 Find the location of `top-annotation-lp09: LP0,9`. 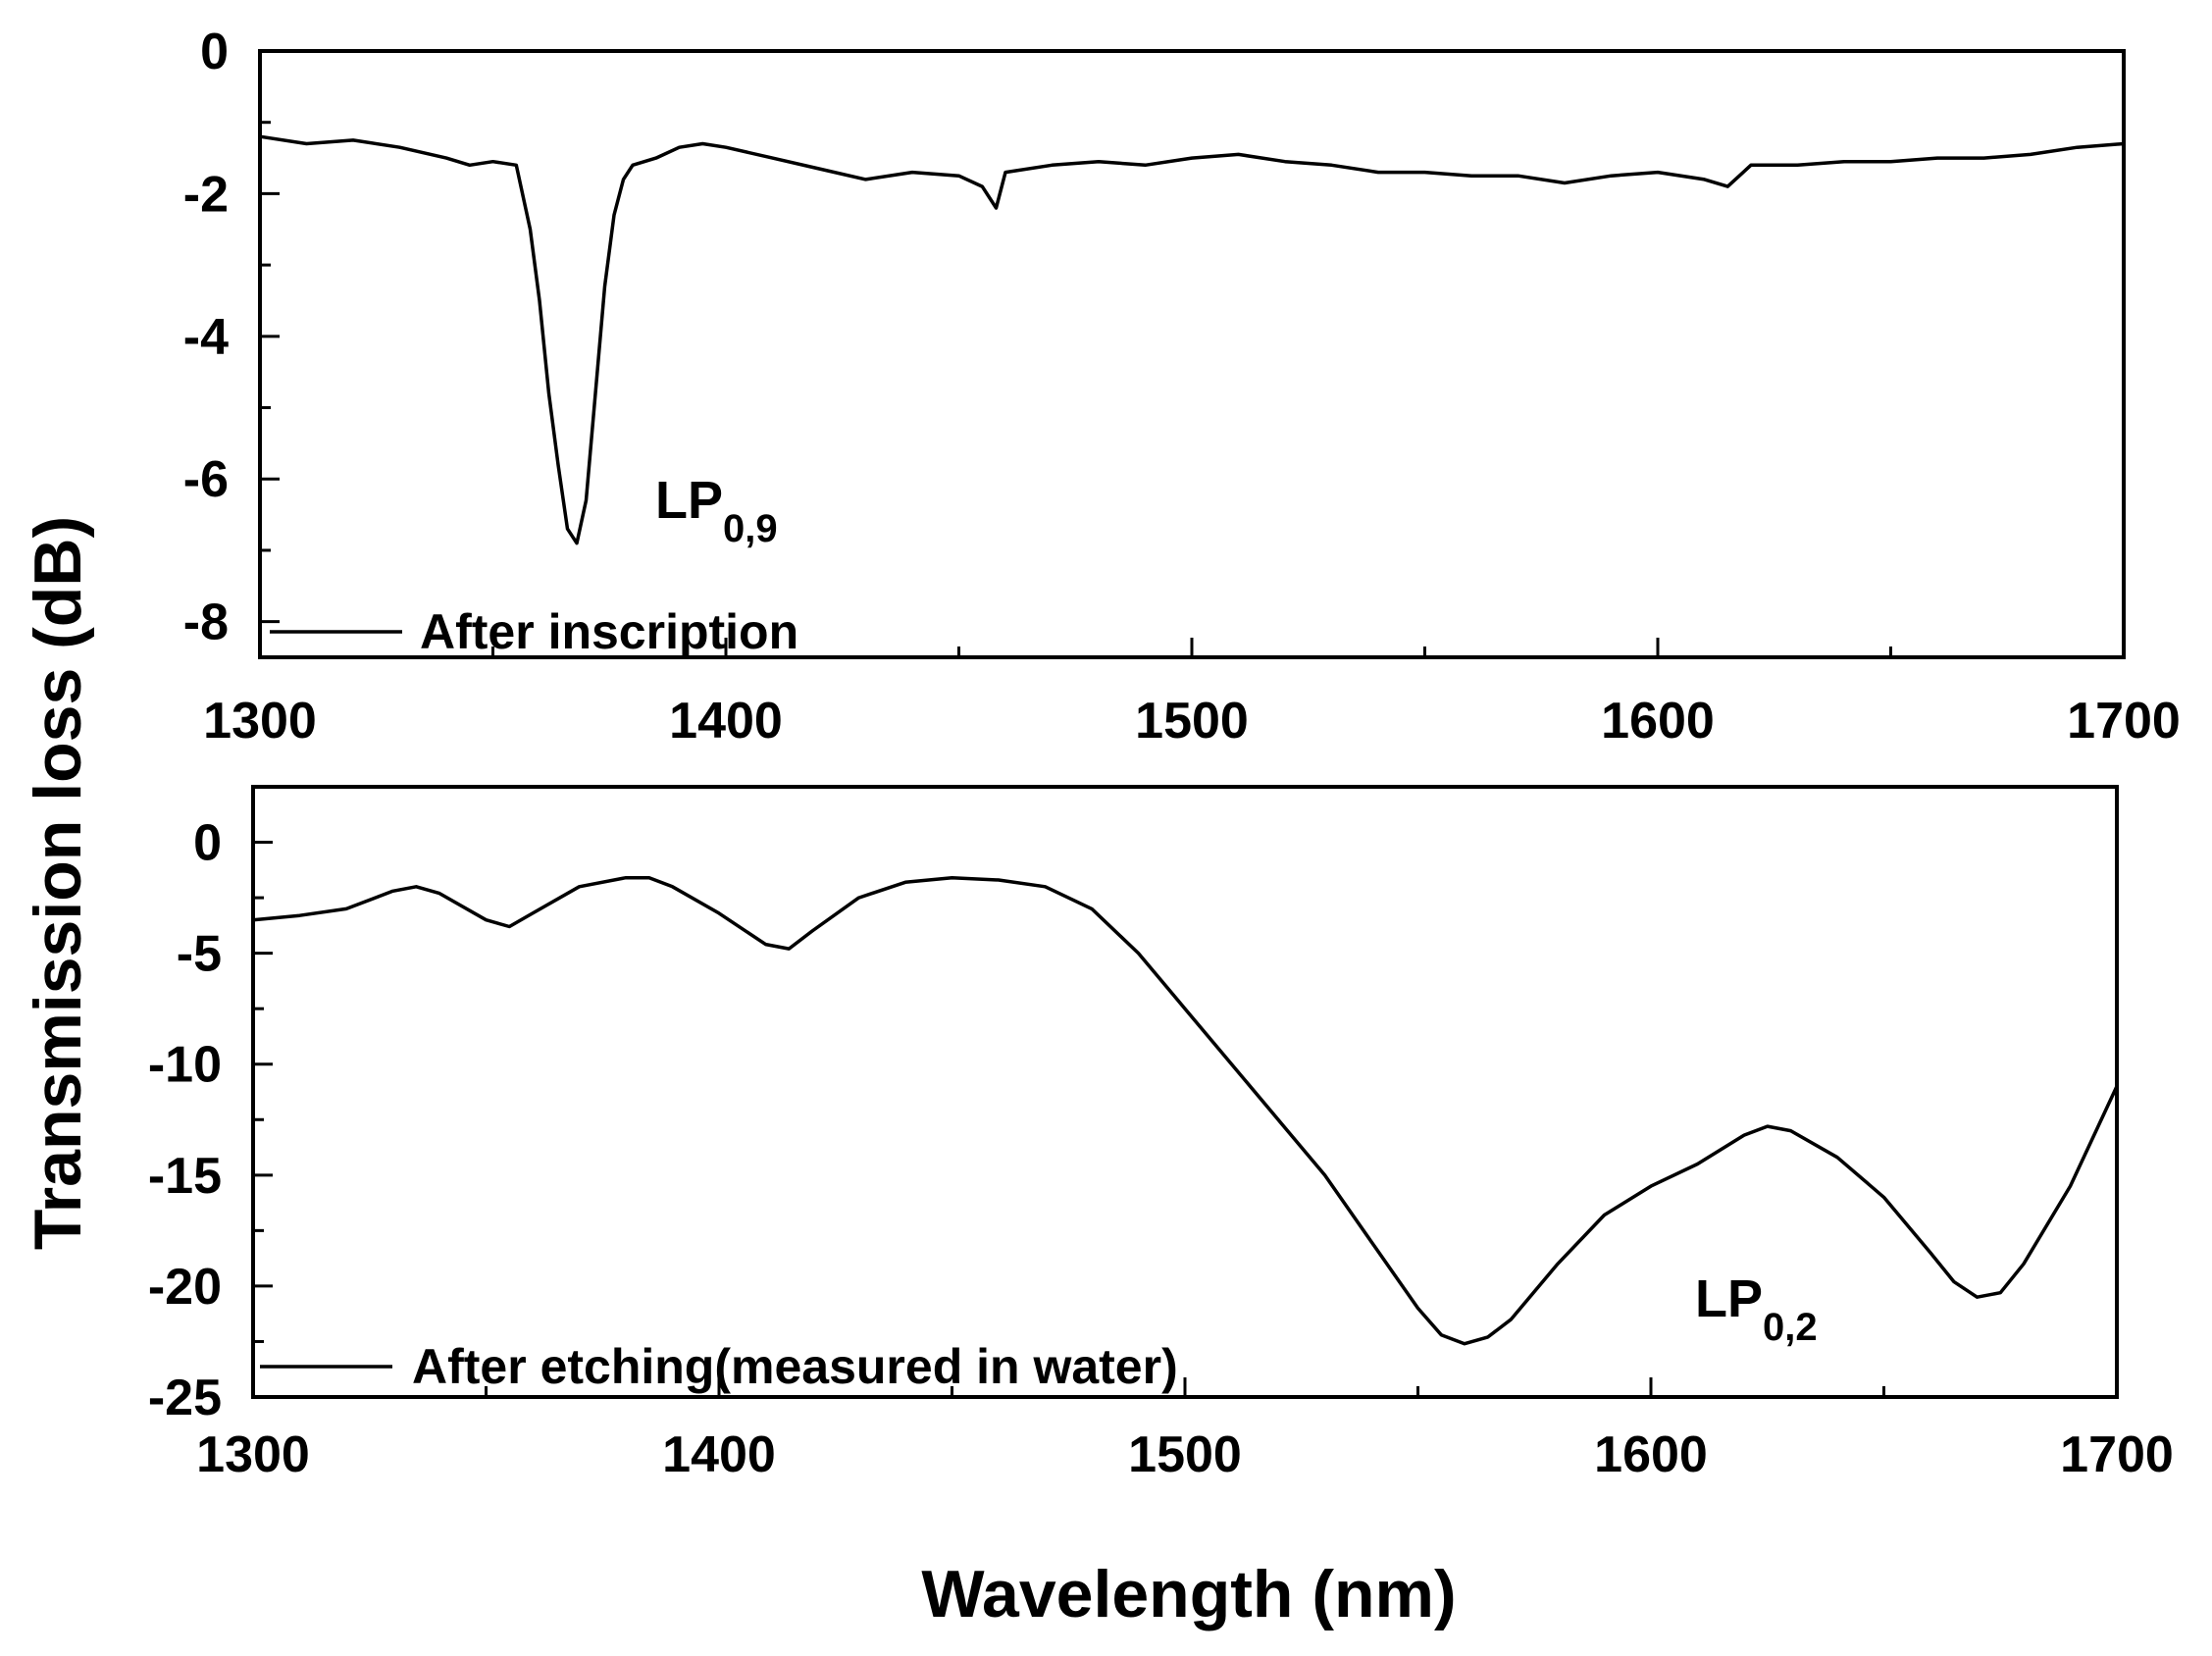

top-annotation-lp09: LP0,9 is located at coordinates (716, 511).